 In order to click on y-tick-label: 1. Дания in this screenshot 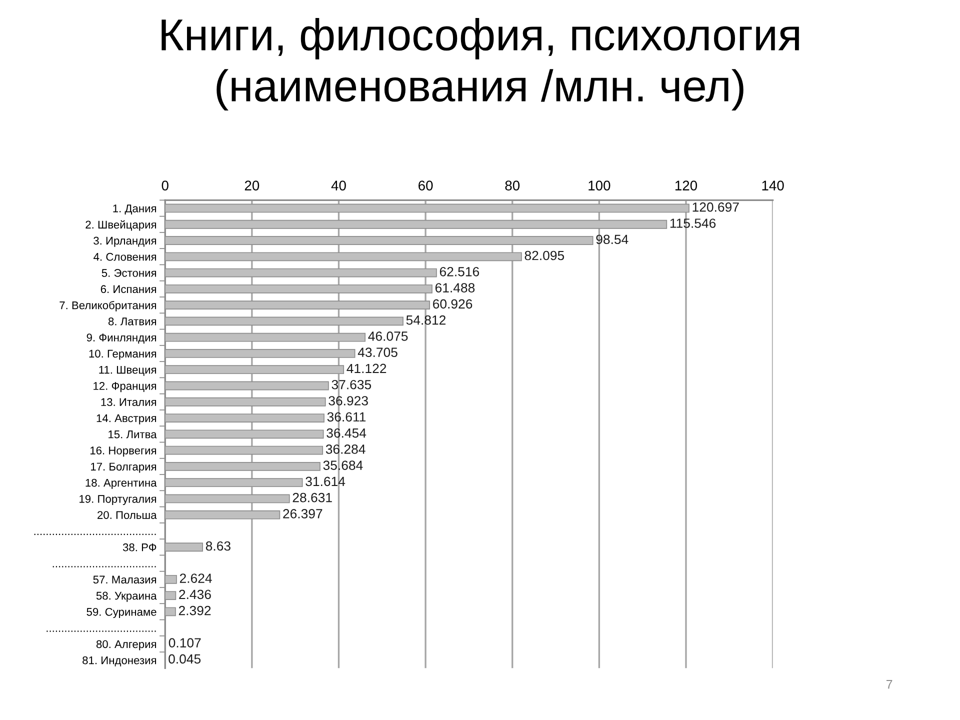, I will do `click(134, 209)`.